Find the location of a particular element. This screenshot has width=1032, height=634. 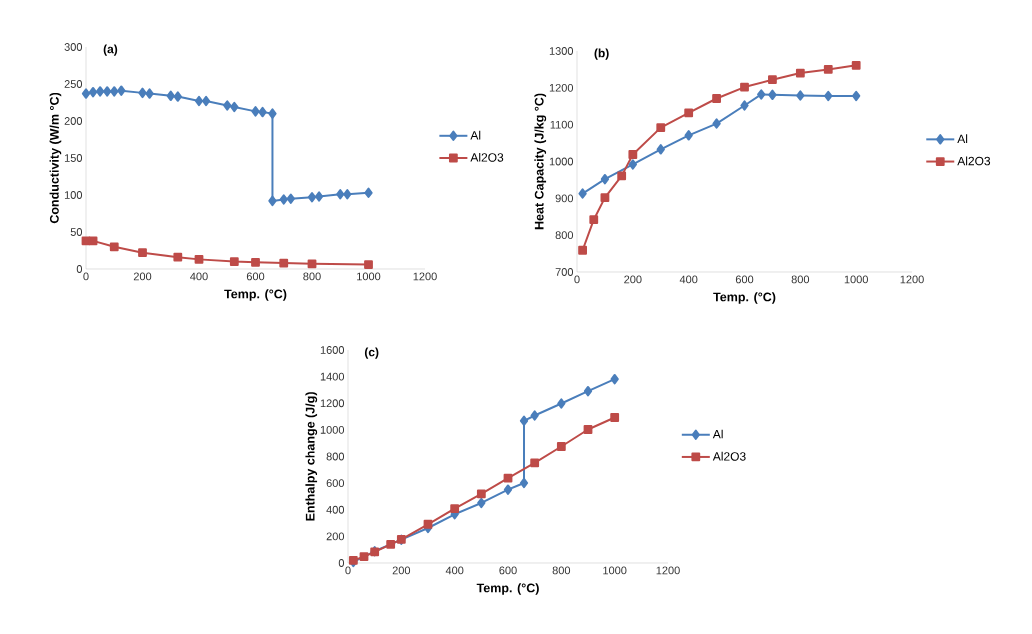

y-axis-title: Heat Capacity (J/kg °C) is located at coordinates (540, 161).